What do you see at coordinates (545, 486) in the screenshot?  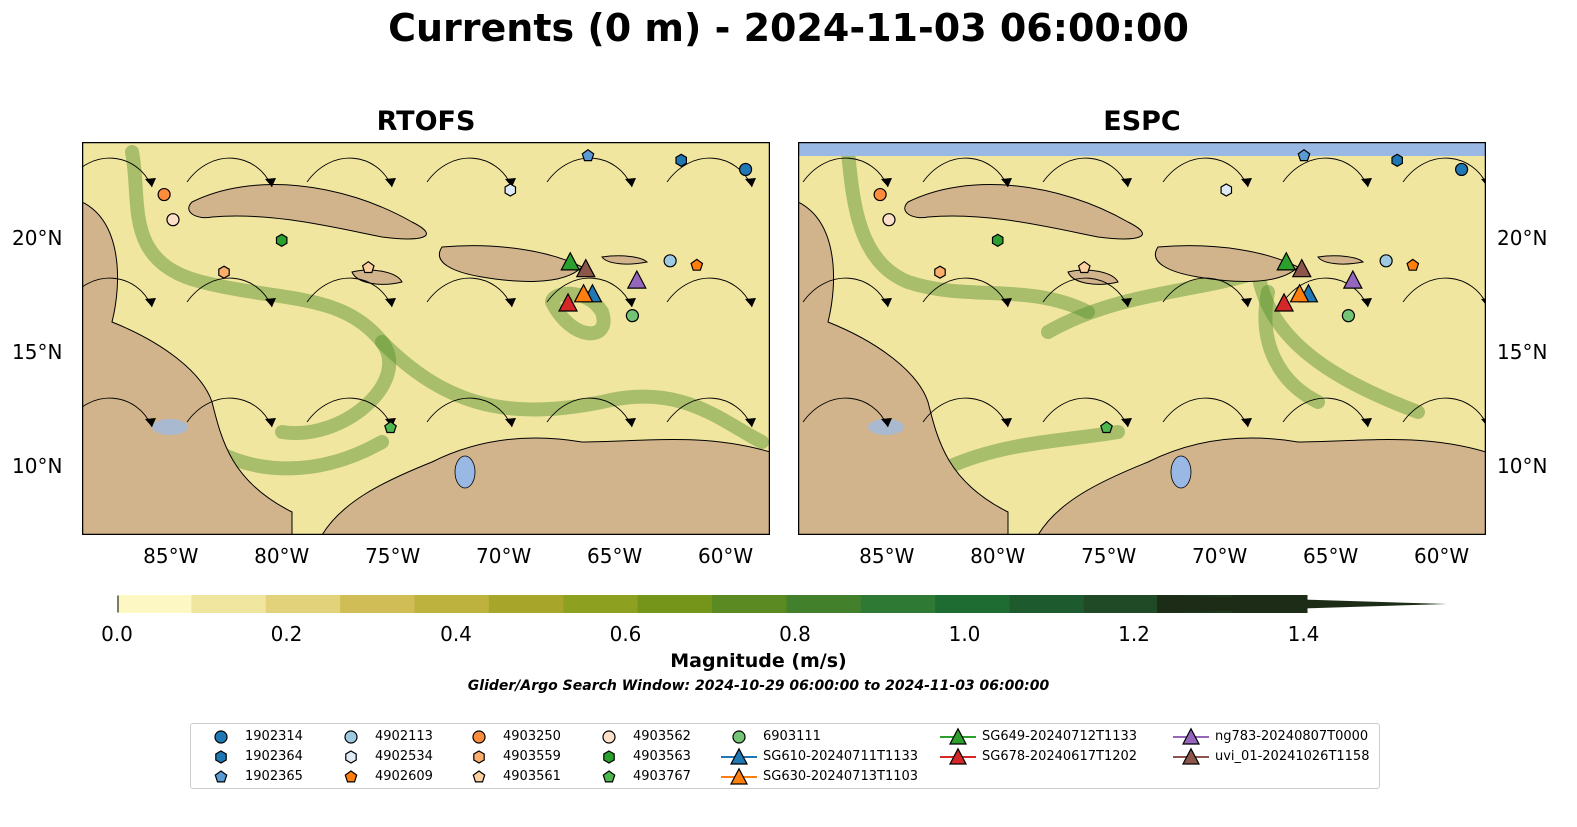 I see `land-south-america` at bounding box center [545, 486].